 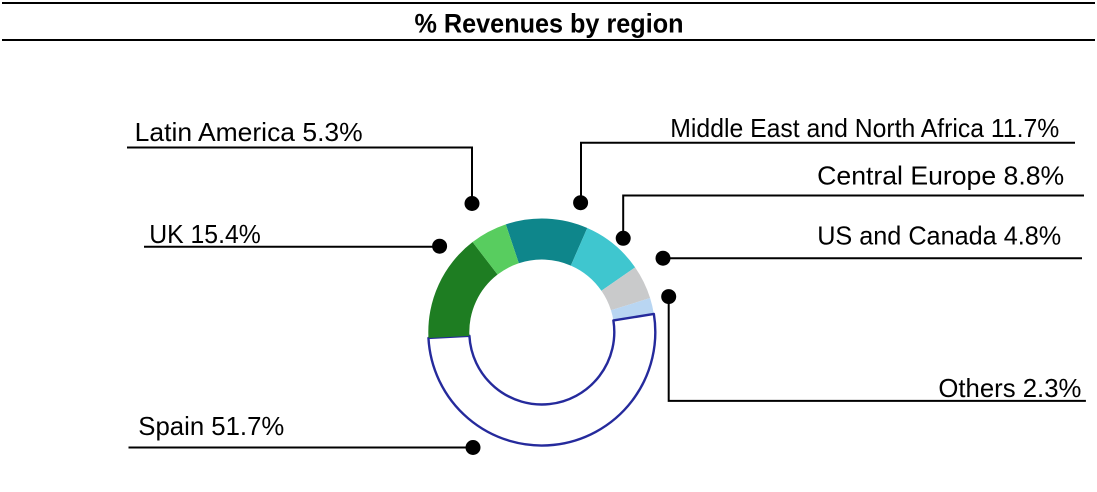 What do you see at coordinates (211, 426) in the screenshot?
I see `svg-text: Spain 51.7%` at bounding box center [211, 426].